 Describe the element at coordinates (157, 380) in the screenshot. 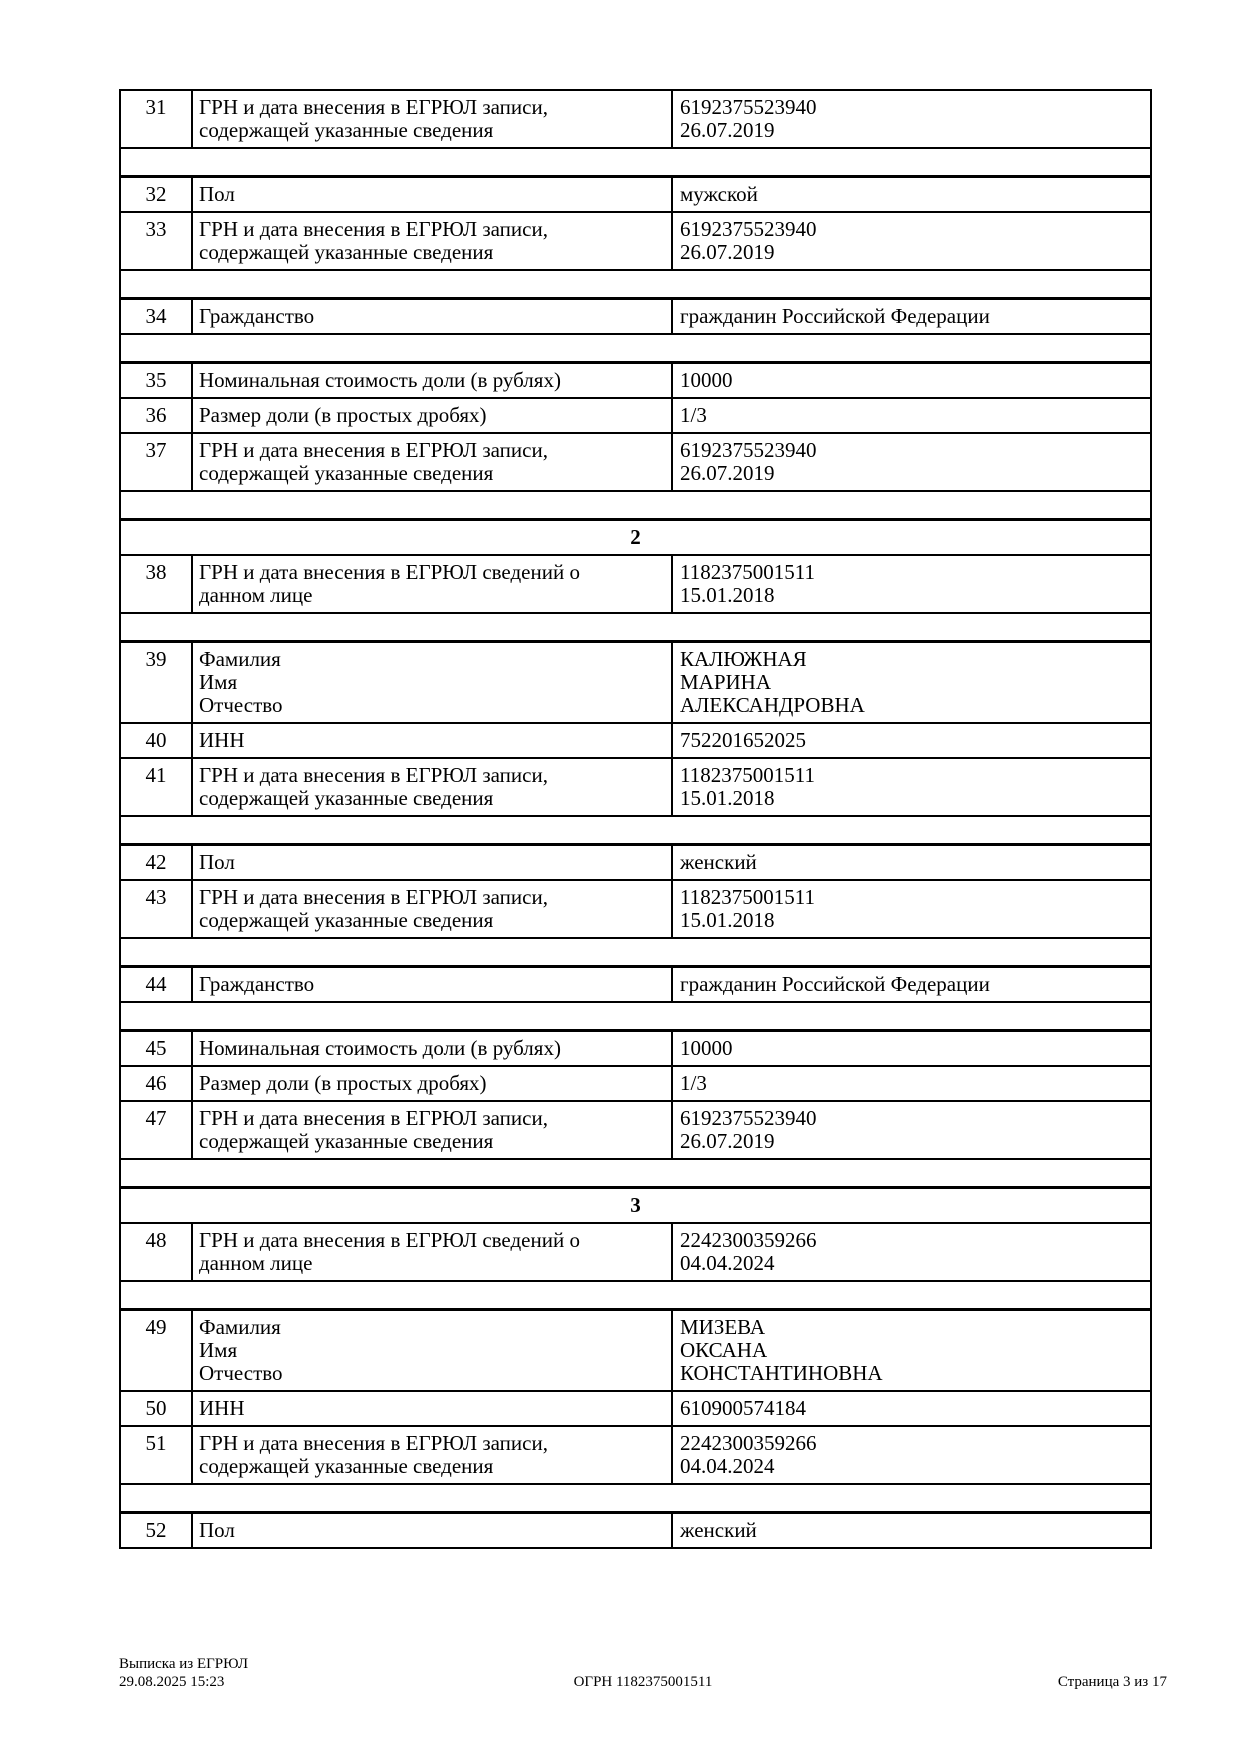

I see `row-number: 35` at that location.